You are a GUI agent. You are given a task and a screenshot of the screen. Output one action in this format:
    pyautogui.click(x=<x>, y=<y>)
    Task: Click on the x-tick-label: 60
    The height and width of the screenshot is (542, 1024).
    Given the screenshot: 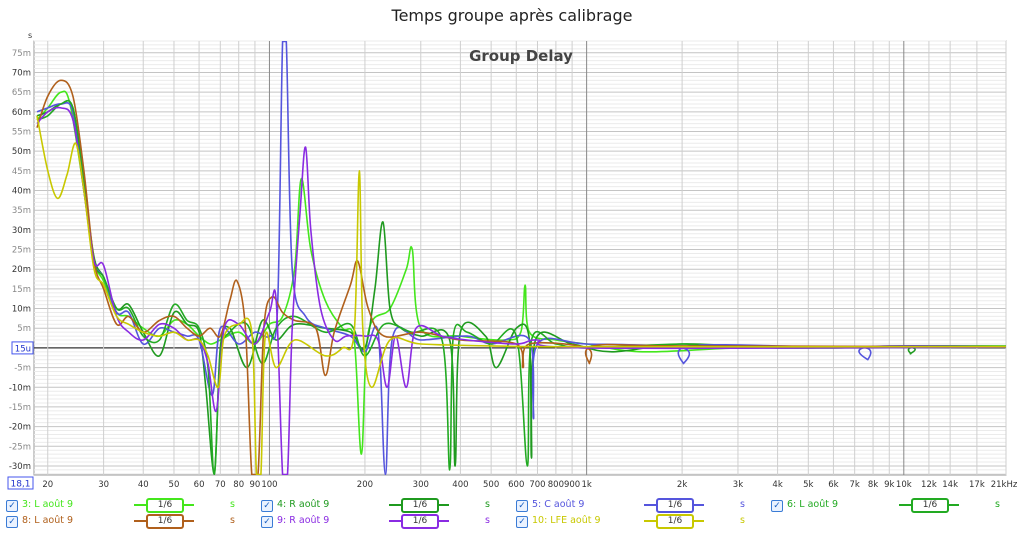 What is the action you would take?
    pyautogui.click(x=199, y=485)
    